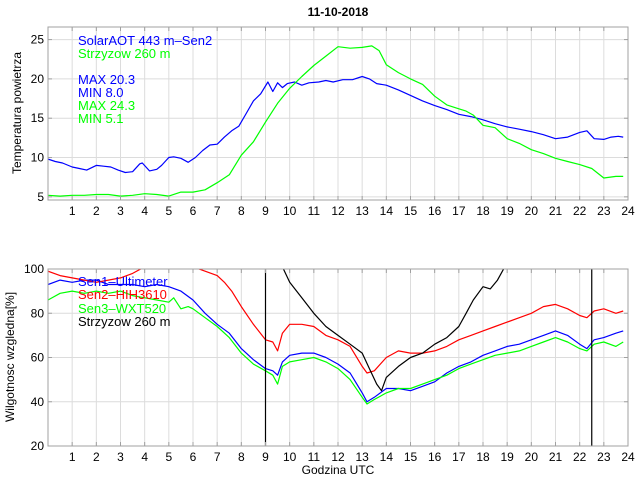  Describe the element at coordinates (122, 294) in the screenshot. I see `legend-entry-sen2: Sen2–HIH3610` at that location.